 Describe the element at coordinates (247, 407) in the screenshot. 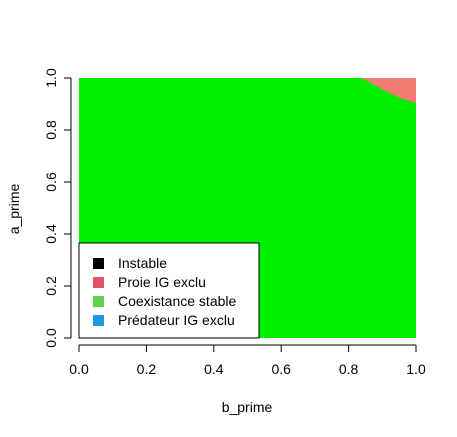

I see `x-axis-label: b_prime` at that location.